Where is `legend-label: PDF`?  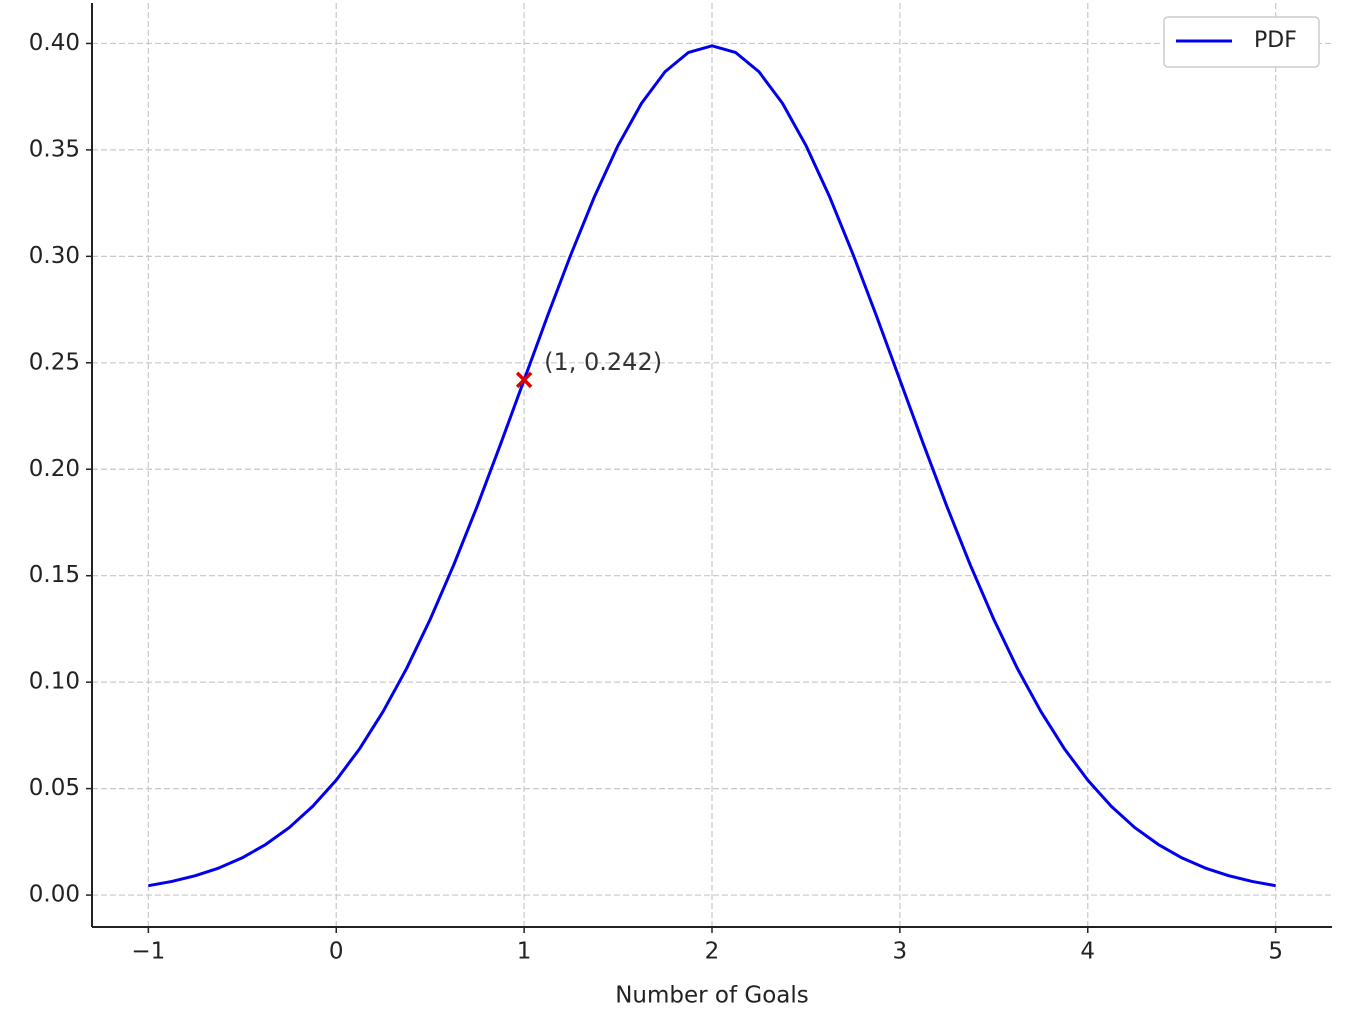
legend-label: PDF is located at coordinates (1275, 40).